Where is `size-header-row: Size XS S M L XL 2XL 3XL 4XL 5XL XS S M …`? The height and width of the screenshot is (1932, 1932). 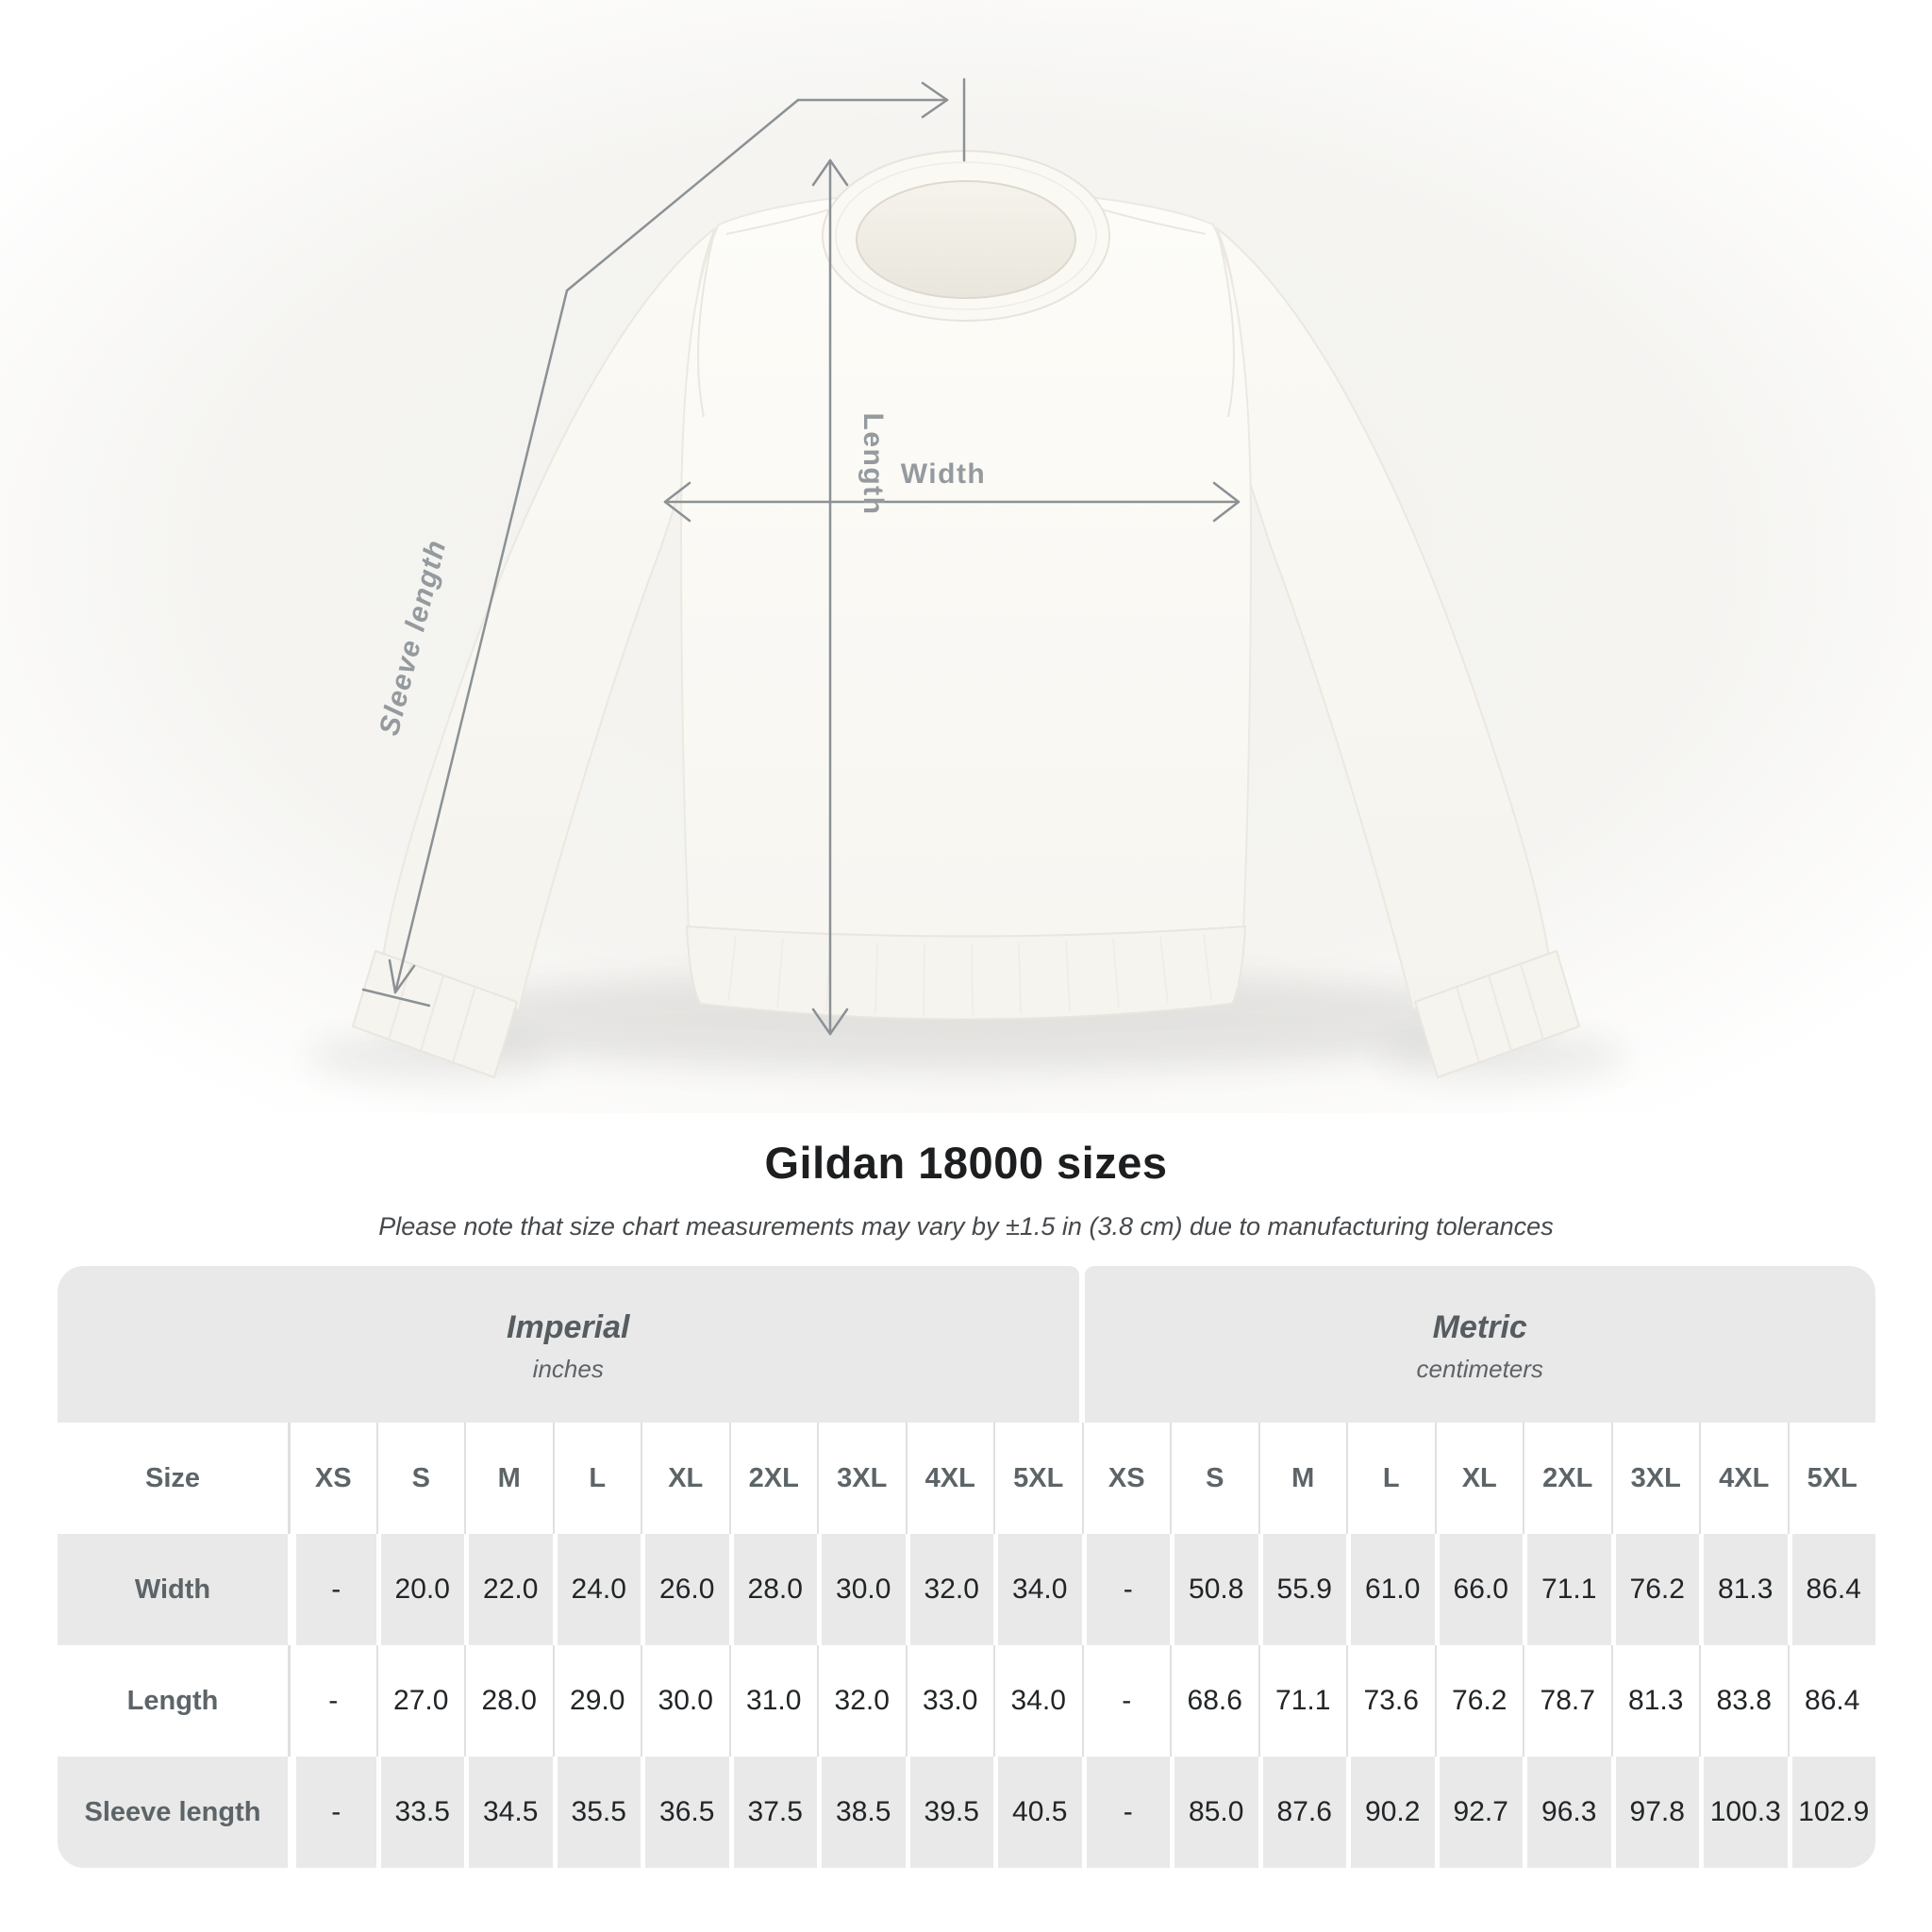
size-header-row: Size XS S M L XL 2XL 3XL 4XL 5XL XS S M … is located at coordinates (967, 1478).